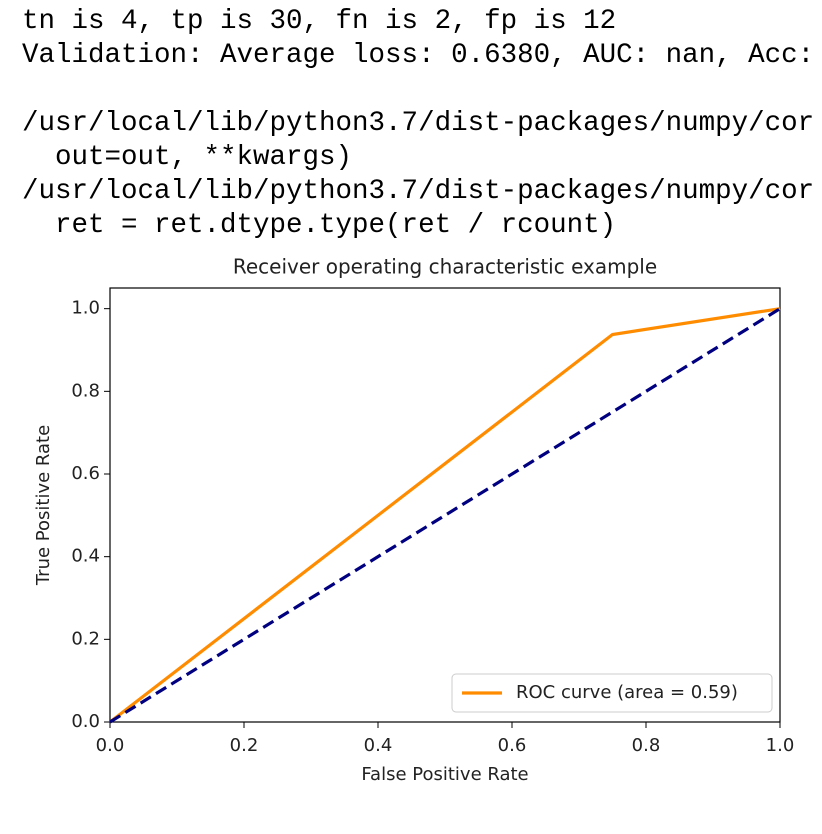  I want to click on x-tick-label: 0.8, so click(646, 745).